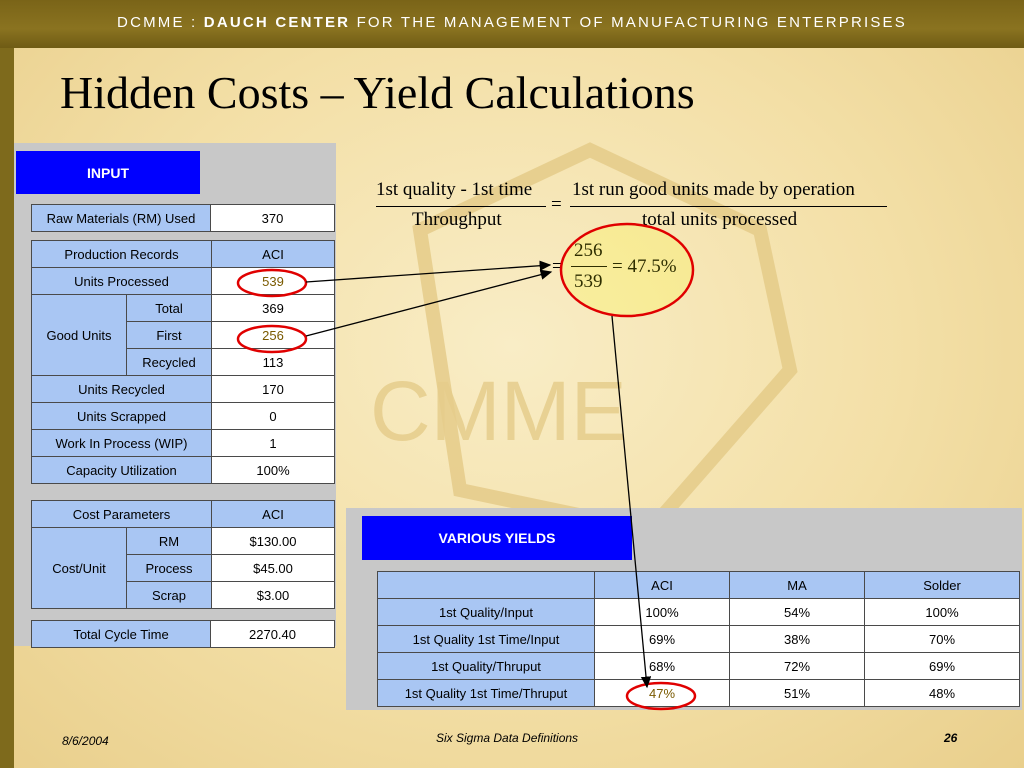 This screenshot has height=768, width=1024. I want to click on yields-col-label, so click(486, 585).